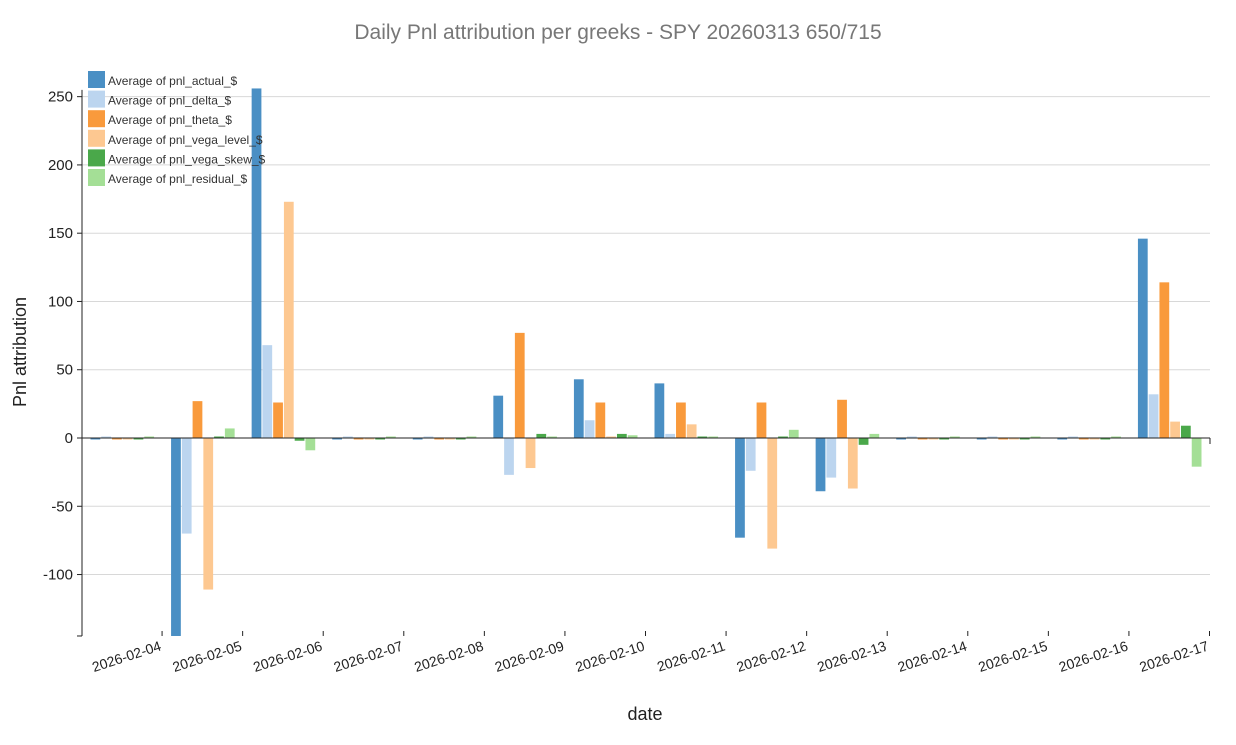  Describe the element at coordinates (1093, 656) in the screenshot. I see `x-tick-label: 2026-02-16` at that location.